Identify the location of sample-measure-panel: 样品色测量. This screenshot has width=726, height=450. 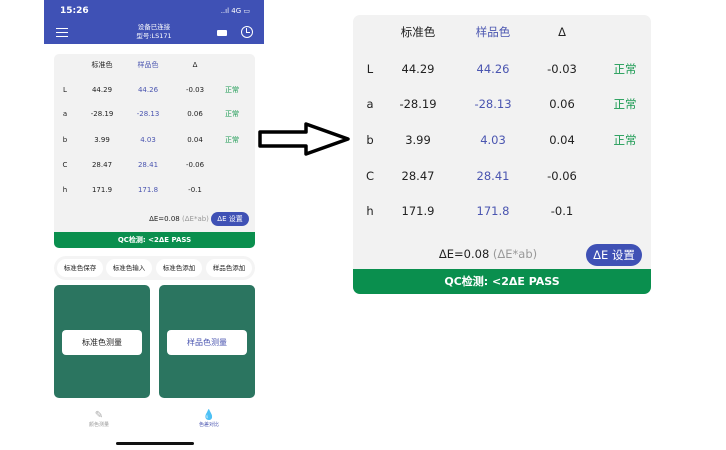
(207, 341).